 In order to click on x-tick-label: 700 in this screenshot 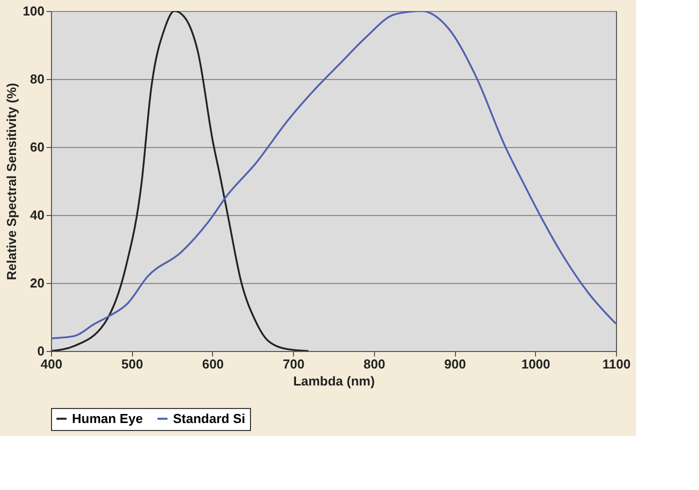, I will do `click(293, 364)`.